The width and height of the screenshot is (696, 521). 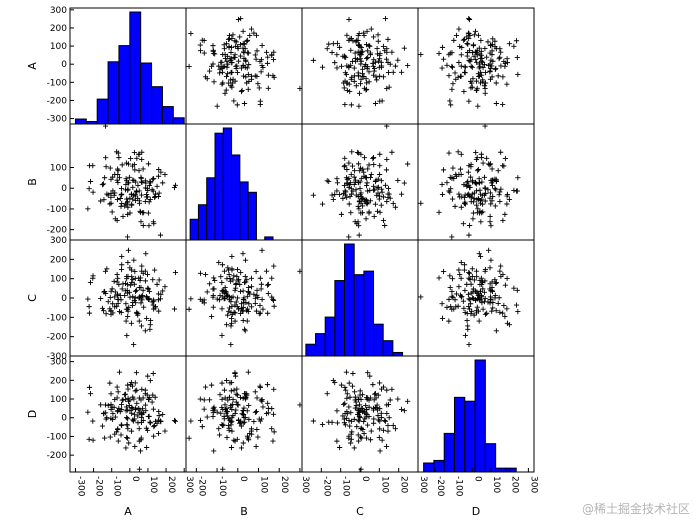 What do you see at coordinates (201, 486) in the screenshot?
I see `x-tick-label: -200` at bounding box center [201, 486].